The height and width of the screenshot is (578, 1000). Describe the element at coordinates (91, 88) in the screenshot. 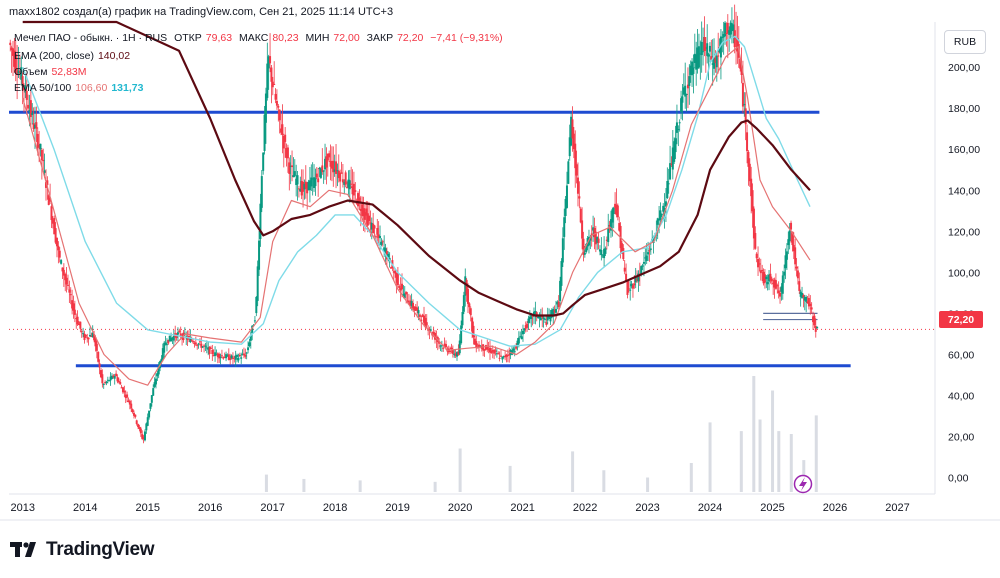

I see `legend-ema50-value: 106,60` at that location.